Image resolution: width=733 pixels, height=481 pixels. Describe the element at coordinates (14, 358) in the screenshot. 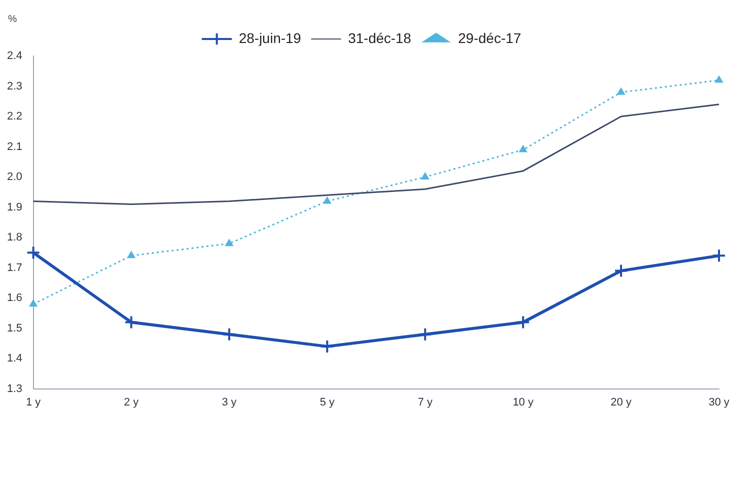

I see `y-tick-label: 1.4` at that location.